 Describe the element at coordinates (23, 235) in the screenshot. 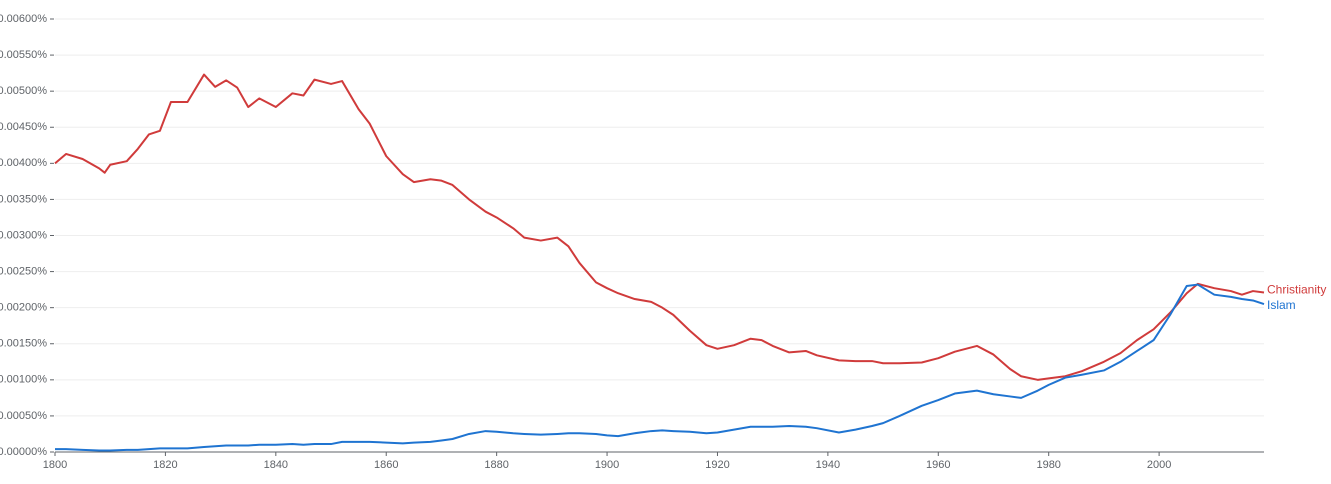

I see `y-tick-label: 0.00300%` at that location.